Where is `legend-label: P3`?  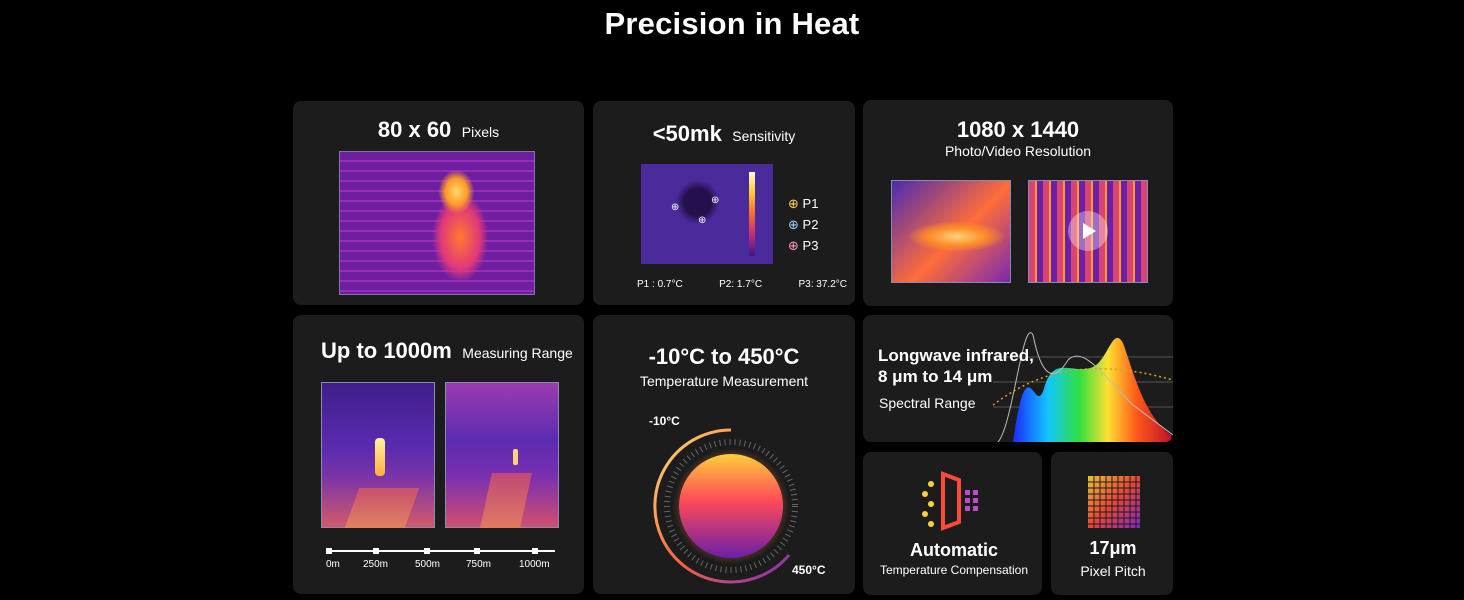
legend-label: P3 is located at coordinates (810, 245).